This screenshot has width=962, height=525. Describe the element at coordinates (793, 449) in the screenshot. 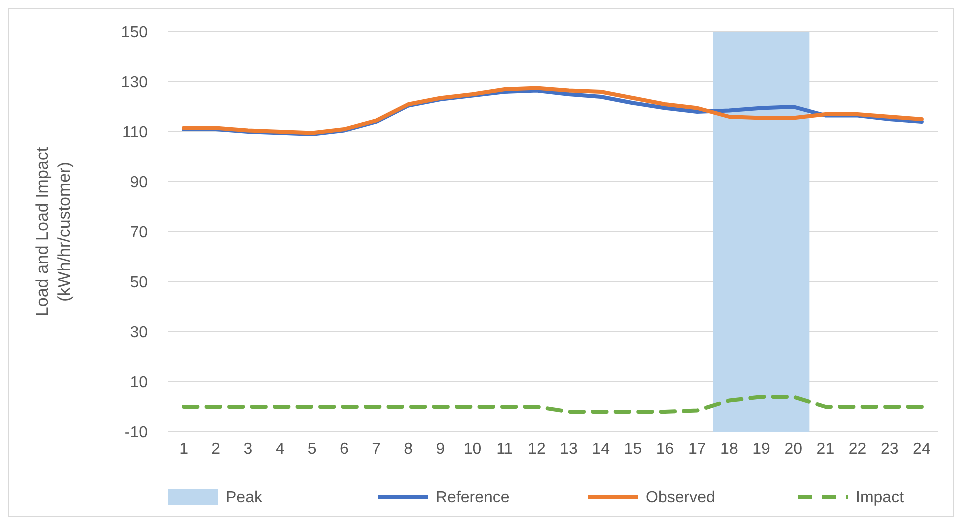

I see `x-tick-label: 20` at that location.